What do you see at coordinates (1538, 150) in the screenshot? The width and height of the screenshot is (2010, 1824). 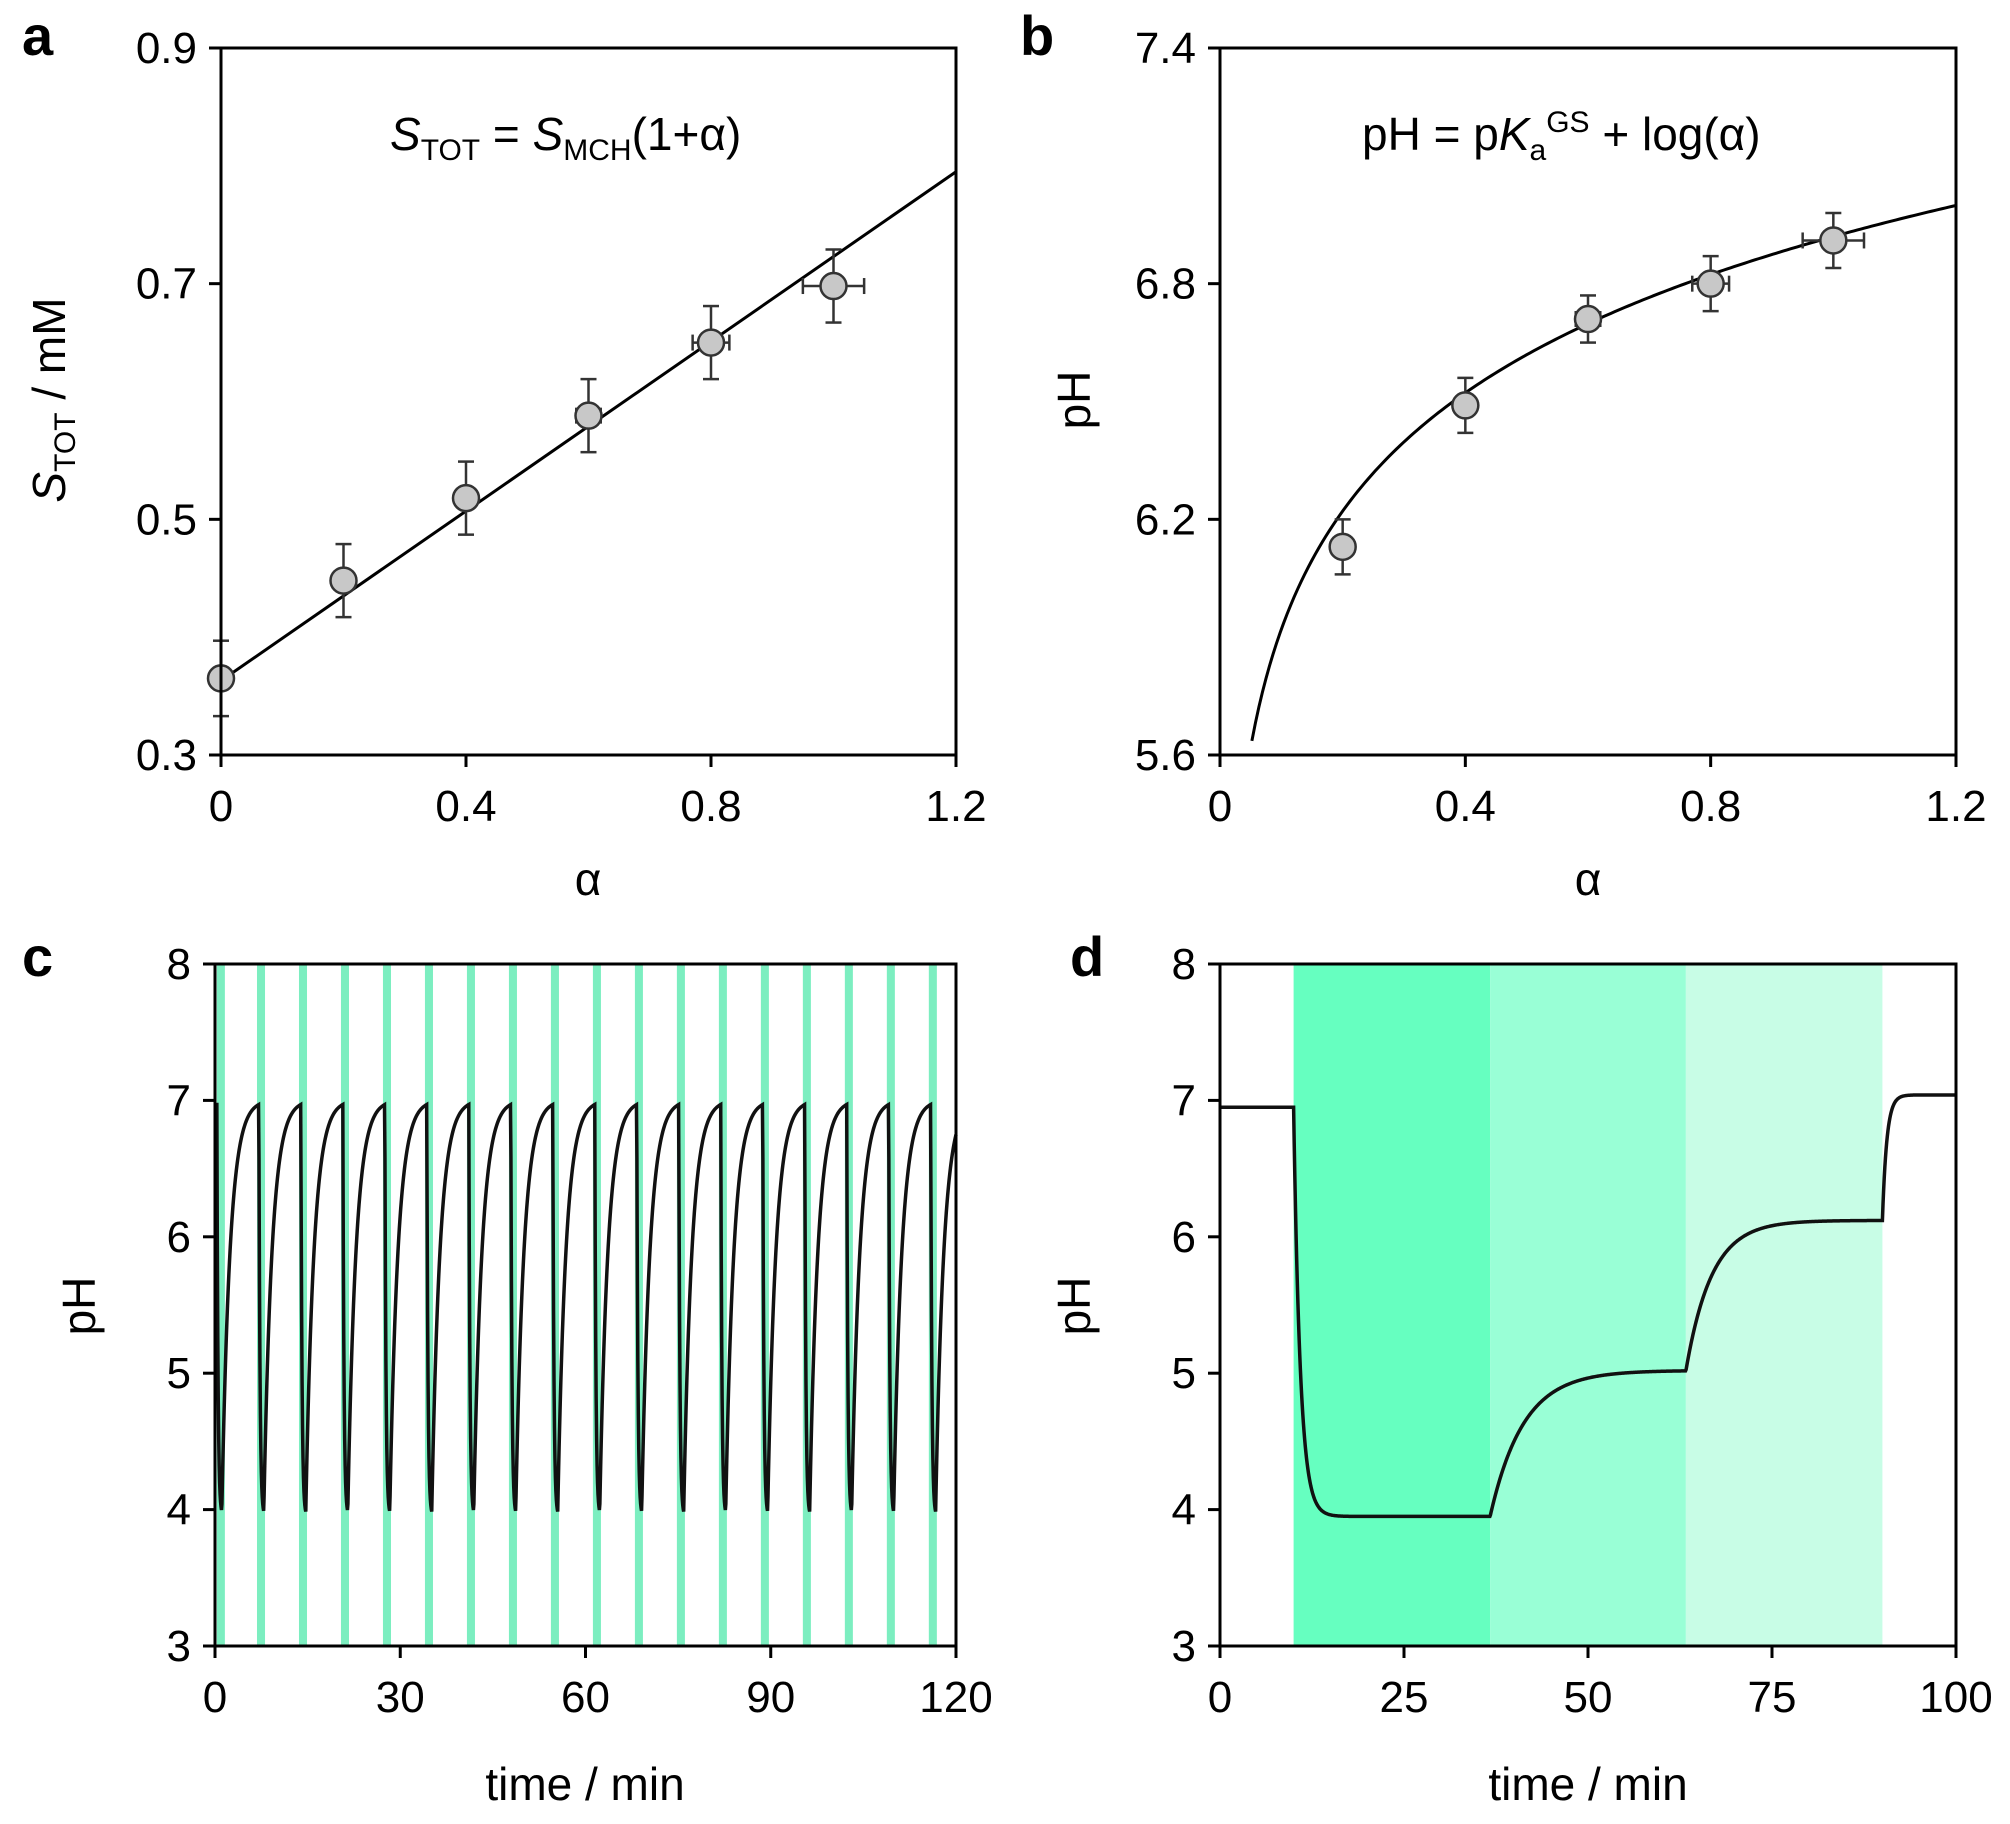 I see `eq-b-sub: a` at bounding box center [1538, 150].